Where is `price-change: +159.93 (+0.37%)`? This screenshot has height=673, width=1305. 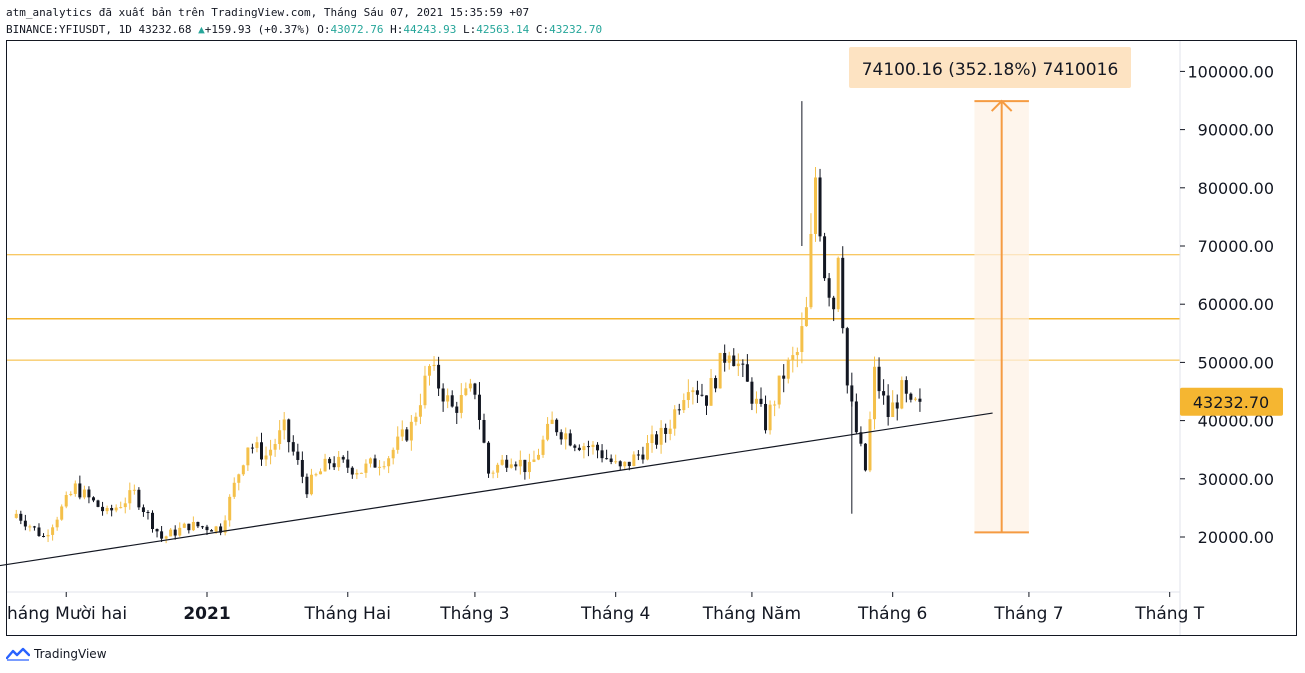 price-change: +159.93 (+0.37%) is located at coordinates (257, 29).